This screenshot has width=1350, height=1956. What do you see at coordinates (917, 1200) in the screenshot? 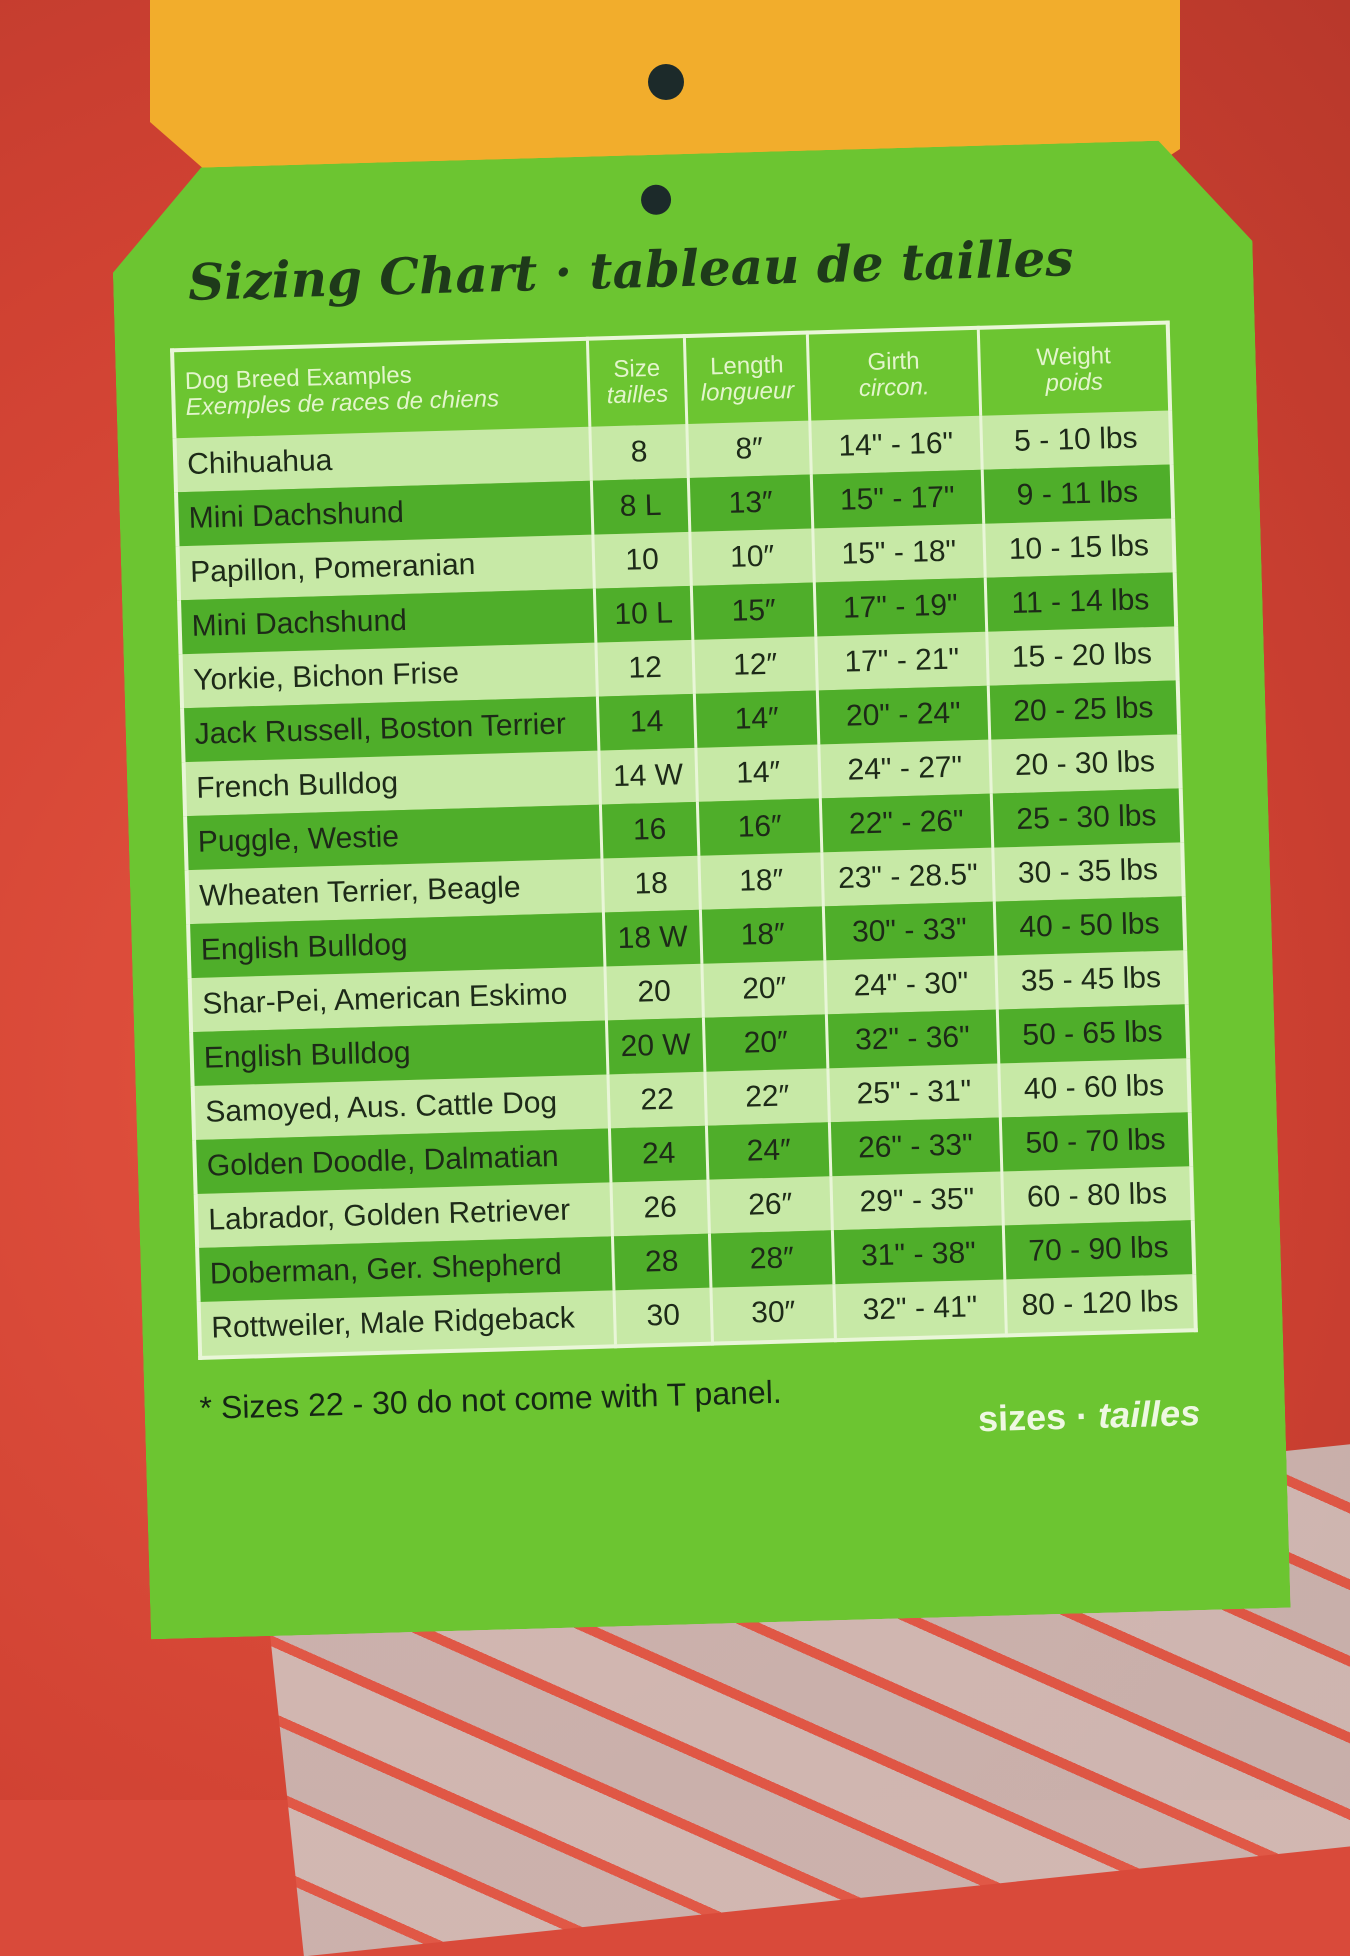
I see `cell-girth: 29" - 35"` at bounding box center [917, 1200].